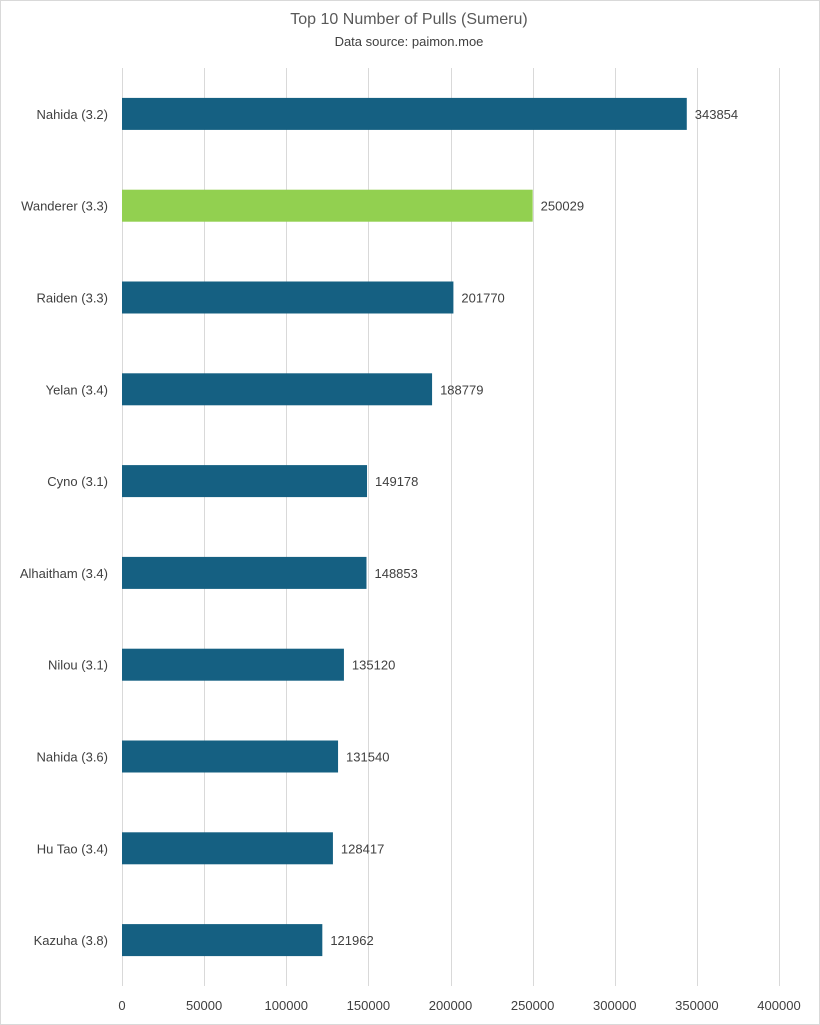  I want to click on data-label: 149178, so click(396, 481).